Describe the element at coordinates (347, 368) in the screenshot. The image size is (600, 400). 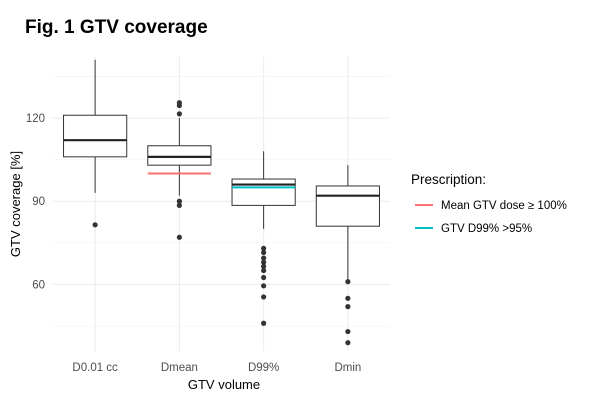
I see `x-tick-label: Dmin` at that location.